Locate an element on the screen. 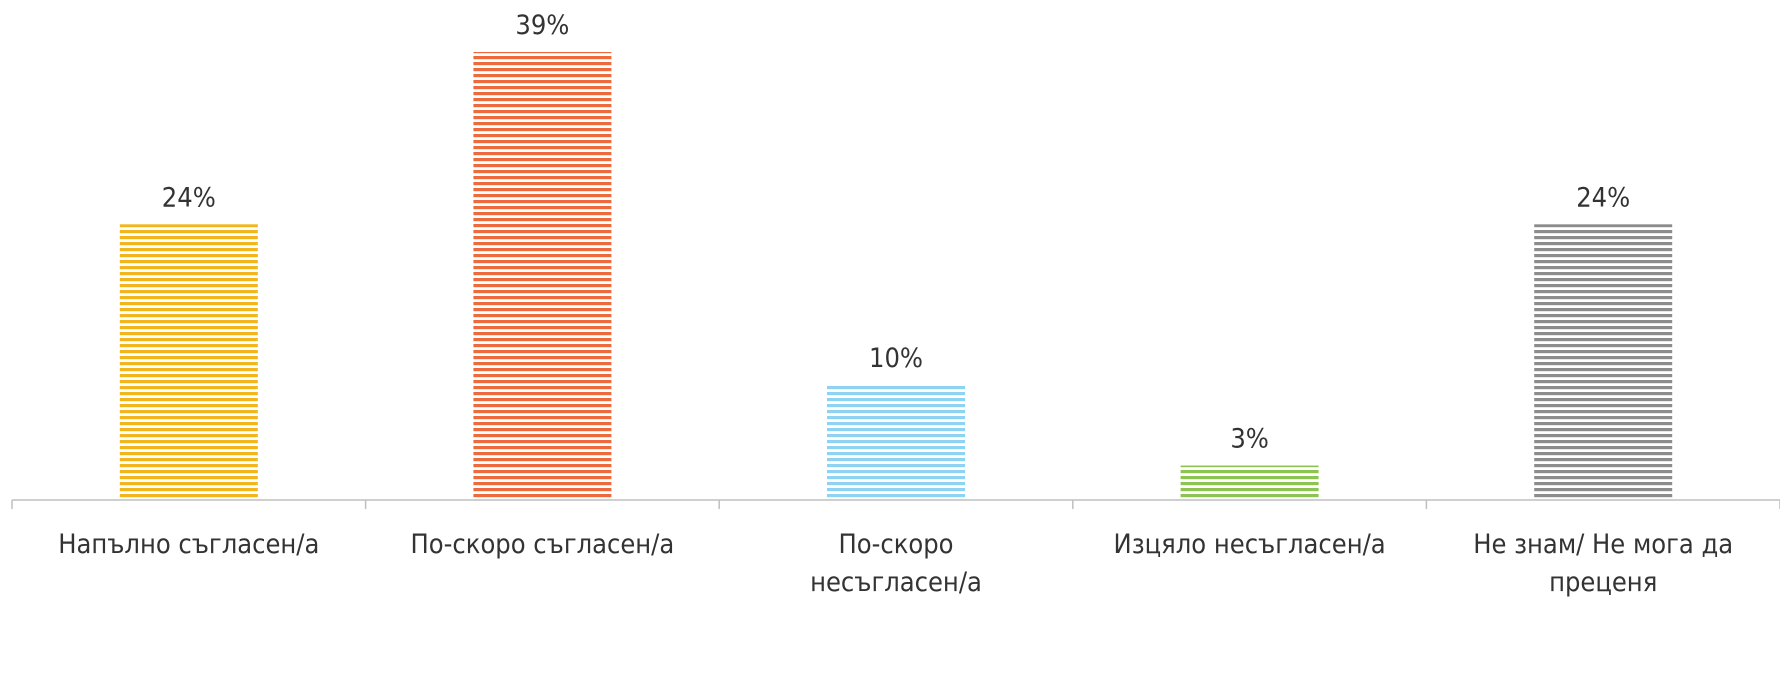 Image resolution: width=1780 pixels, height=678 pixels. x-tick-label: несъгласен/а is located at coordinates (896, 582).